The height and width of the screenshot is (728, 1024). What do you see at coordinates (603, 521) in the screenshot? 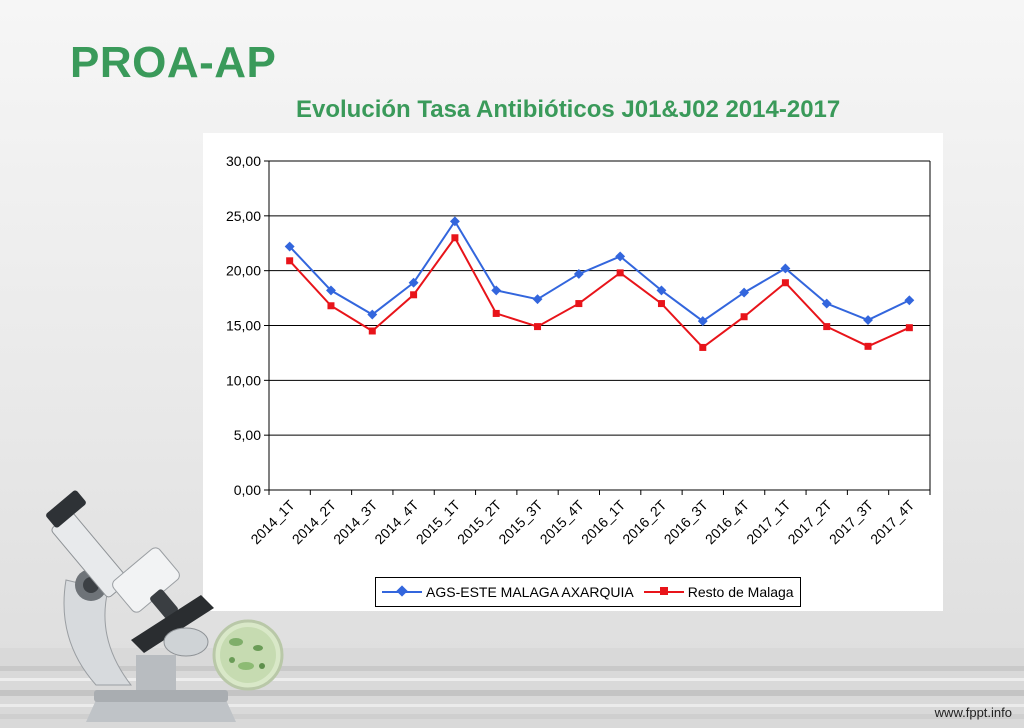
I see `x-tick-label-8: 2016_1T` at bounding box center [603, 521].